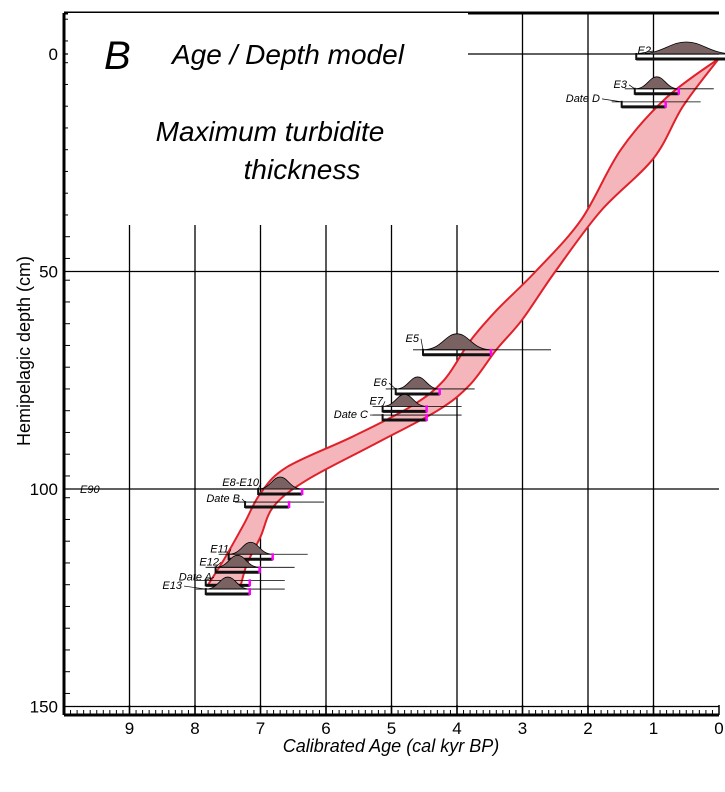 The image size is (725, 792). Describe the element at coordinates (302, 169) in the screenshot. I see `chart-subtitle-line2: thickness` at that location.